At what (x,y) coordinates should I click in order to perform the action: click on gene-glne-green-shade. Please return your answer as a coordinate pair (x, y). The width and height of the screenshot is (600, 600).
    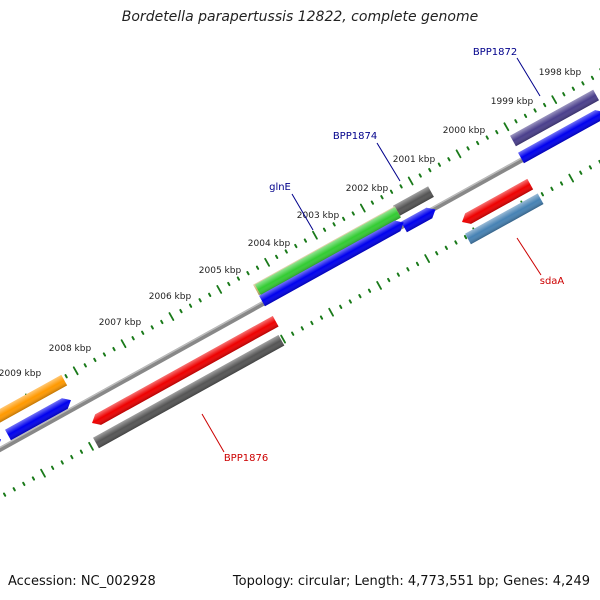
    Looking at the image, I should click on (328, 251).